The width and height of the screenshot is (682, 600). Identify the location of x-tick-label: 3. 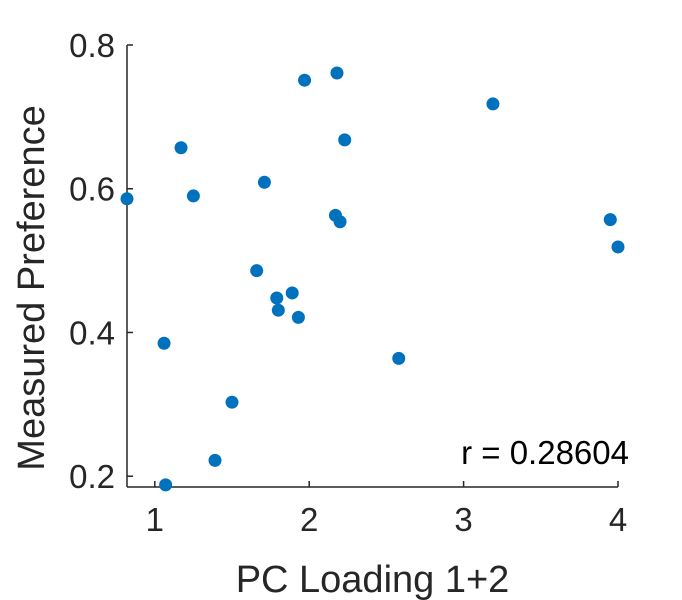
(463, 519).